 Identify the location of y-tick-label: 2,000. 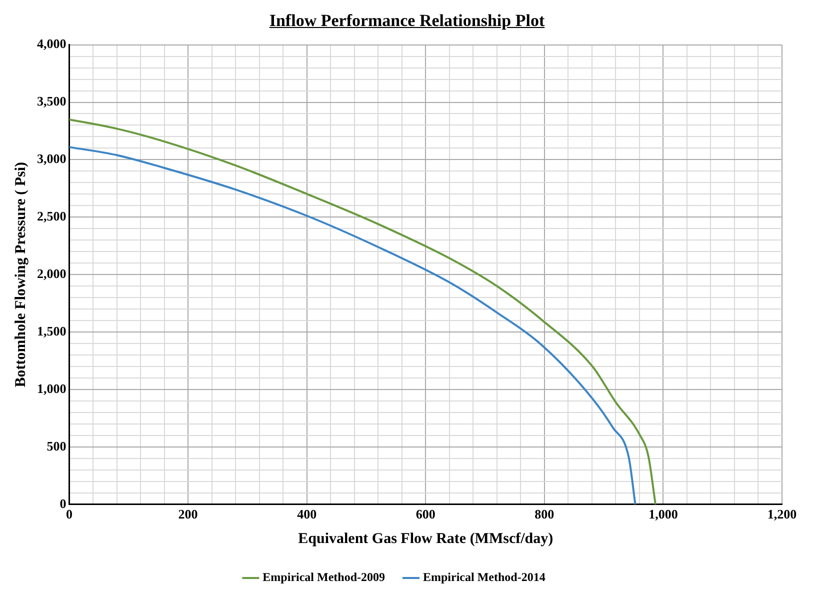
(51, 273).